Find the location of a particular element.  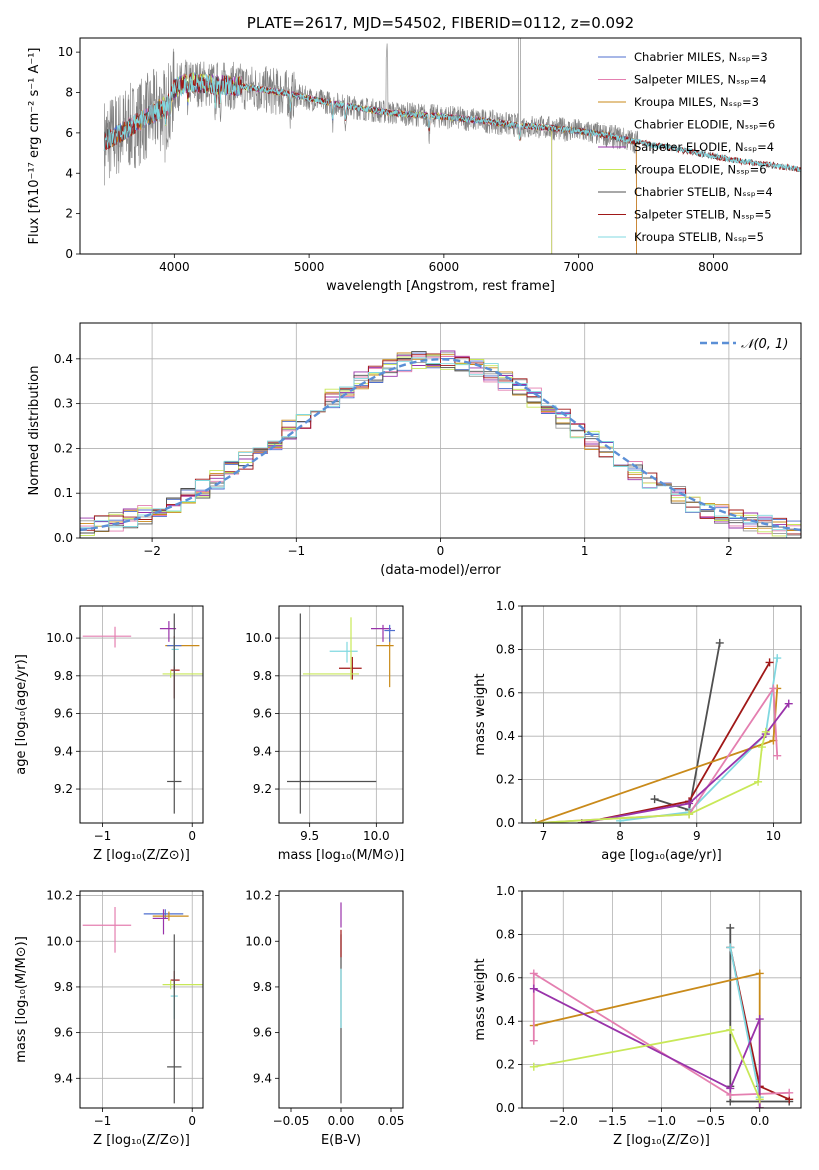

x-tick-label: 1 is located at coordinates (585, 551).